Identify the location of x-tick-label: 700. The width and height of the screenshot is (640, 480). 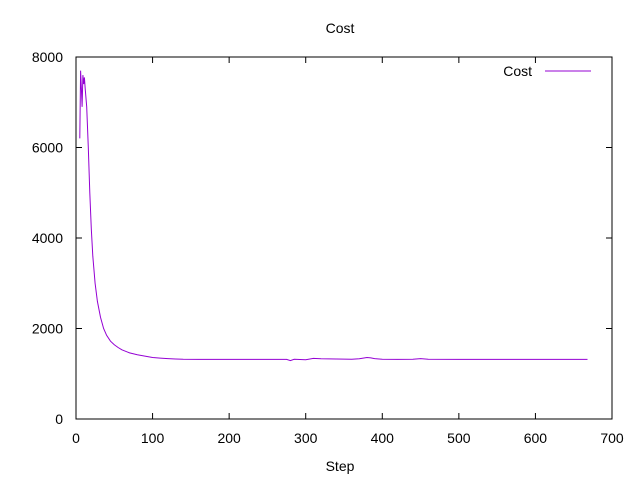
(612, 438).